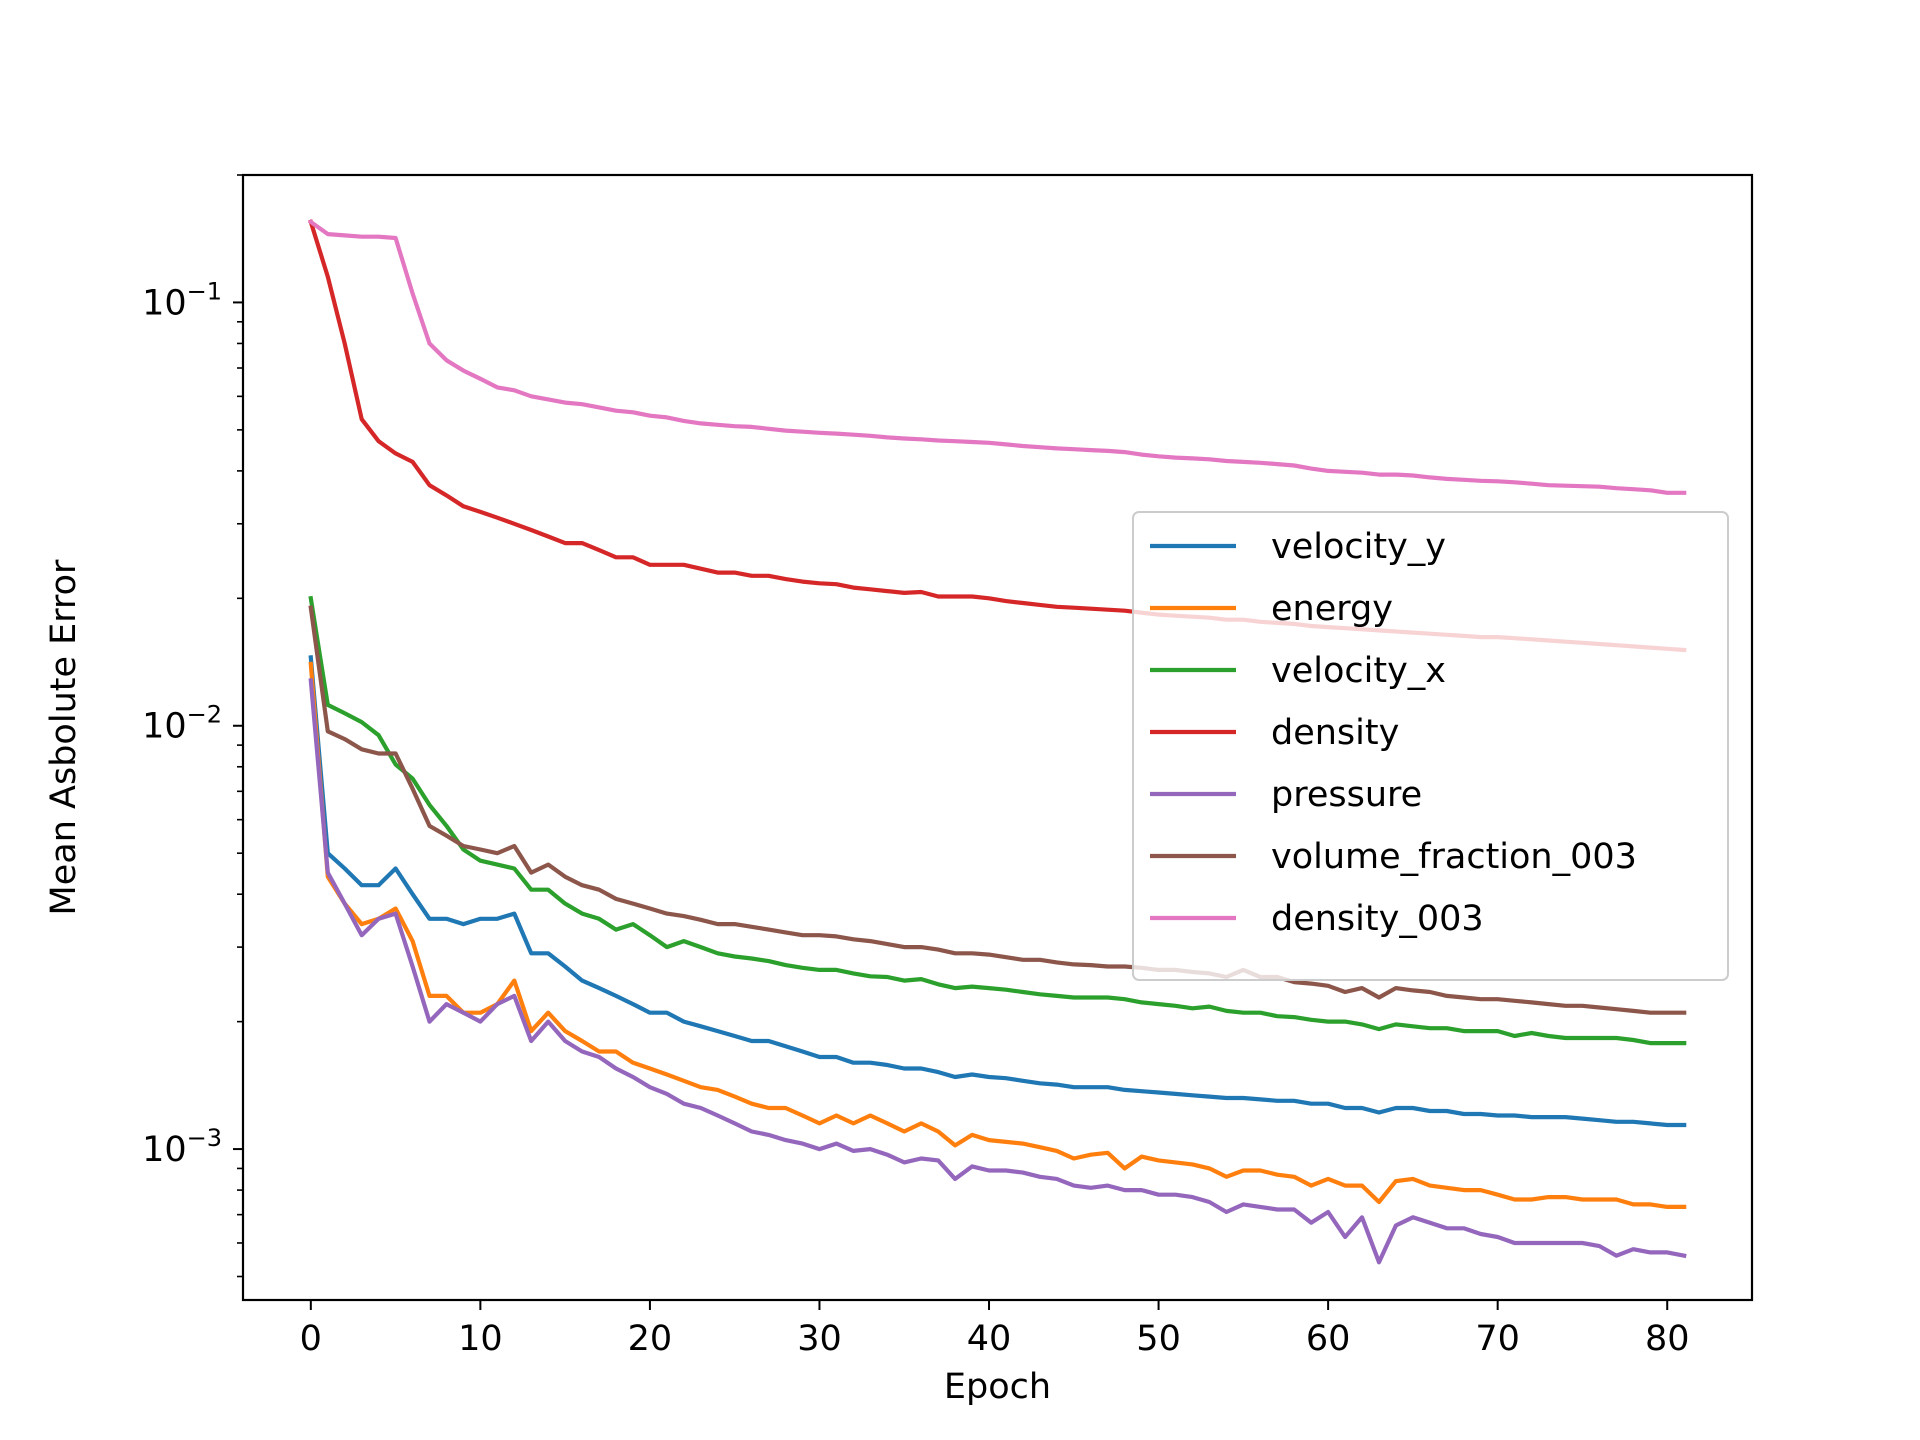 The height and width of the screenshot is (1440, 1920). What do you see at coordinates (1497, 1339) in the screenshot?
I see `x-tick-label: 70` at bounding box center [1497, 1339].